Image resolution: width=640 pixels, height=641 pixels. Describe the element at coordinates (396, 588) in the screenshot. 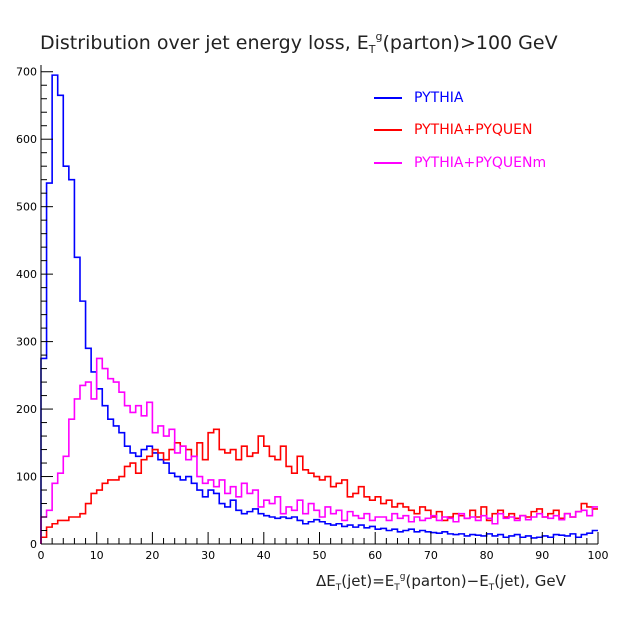

I see `x-axis-title-sub2: T` at that location.